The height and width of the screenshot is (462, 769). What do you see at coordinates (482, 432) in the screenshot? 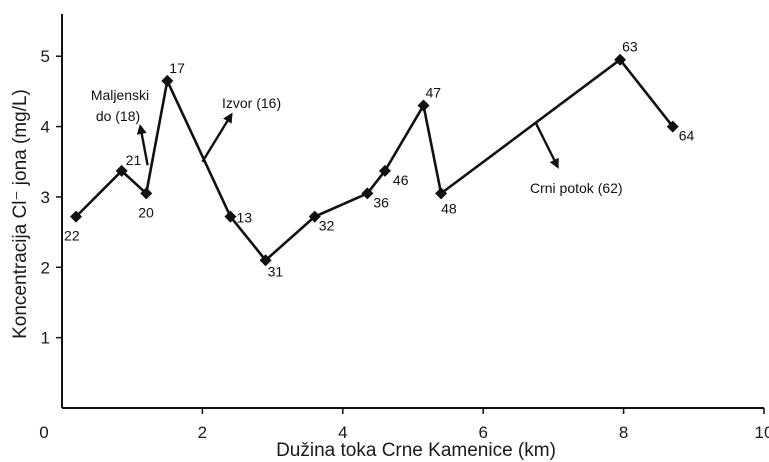
I see `x-tick-label-6: 6` at bounding box center [482, 432].